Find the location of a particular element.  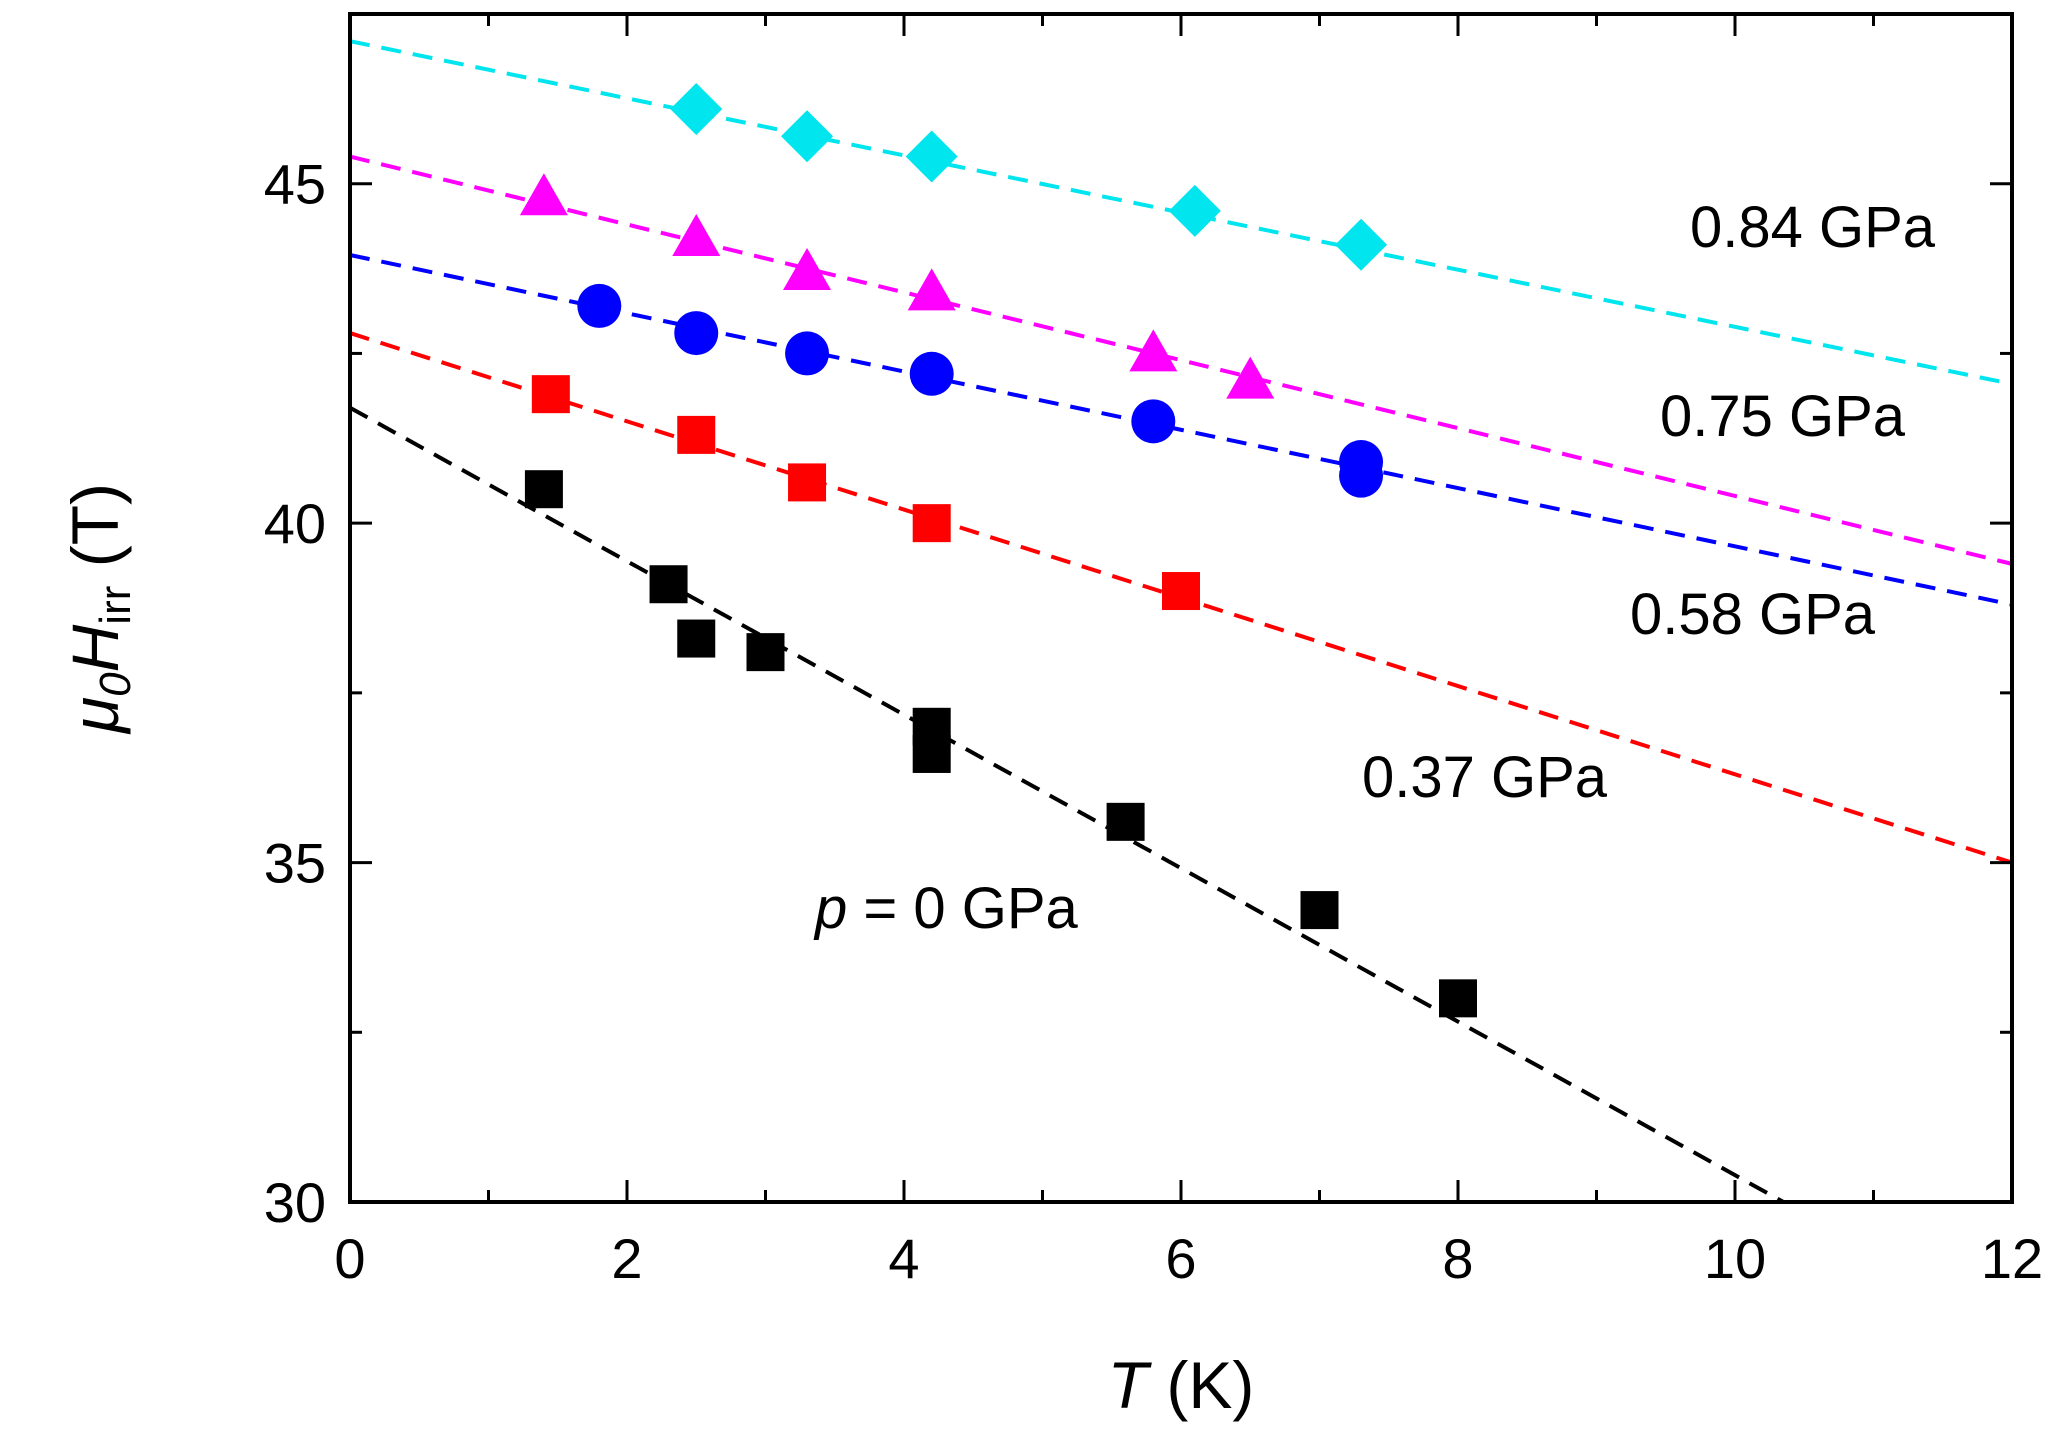

x-tick-label: 4 is located at coordinates (903, 1258).